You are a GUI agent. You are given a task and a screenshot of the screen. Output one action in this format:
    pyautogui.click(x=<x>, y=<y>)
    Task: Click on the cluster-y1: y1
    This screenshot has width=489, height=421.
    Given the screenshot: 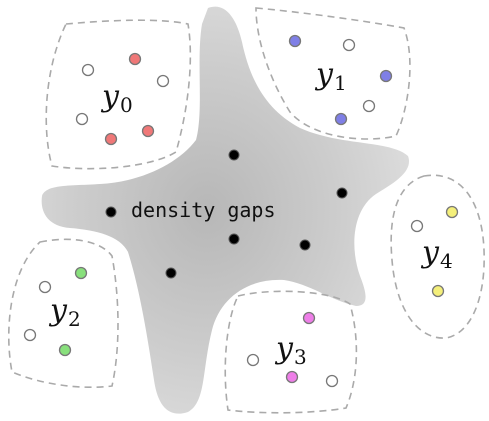 What is the action you would take?
    pyautogui.click(x=333, y=73)
    